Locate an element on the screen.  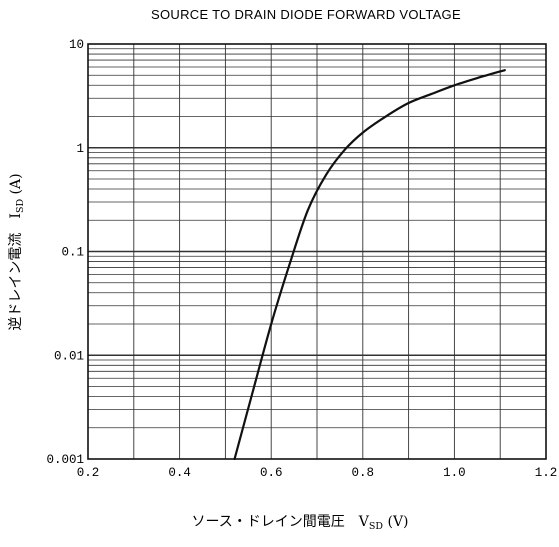
x-tick-label: 0.2 is located at coordinates (88, 473).